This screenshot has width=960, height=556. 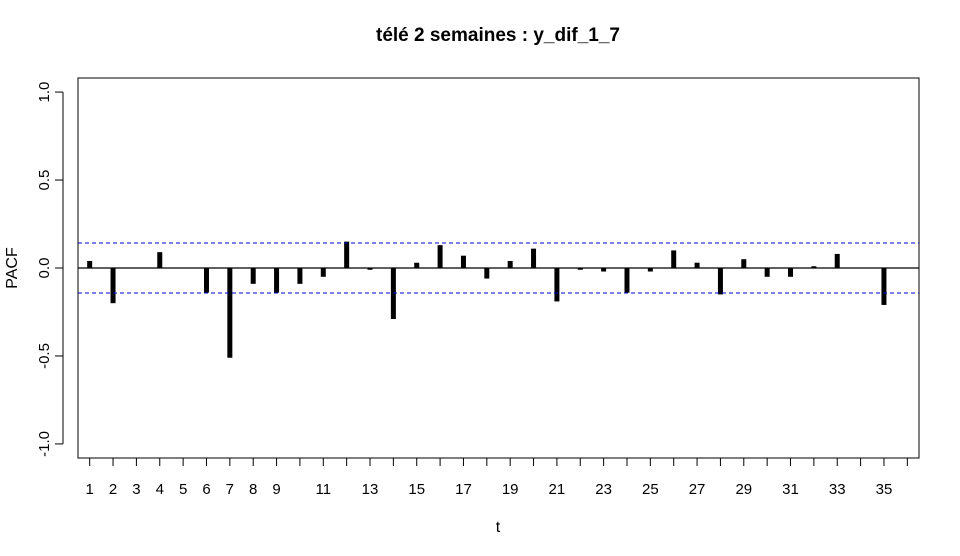 What do you see at coordinates (650, 489) in the screenshot?
I see `x-tick-label: 25` at bounding box center [650, 489].